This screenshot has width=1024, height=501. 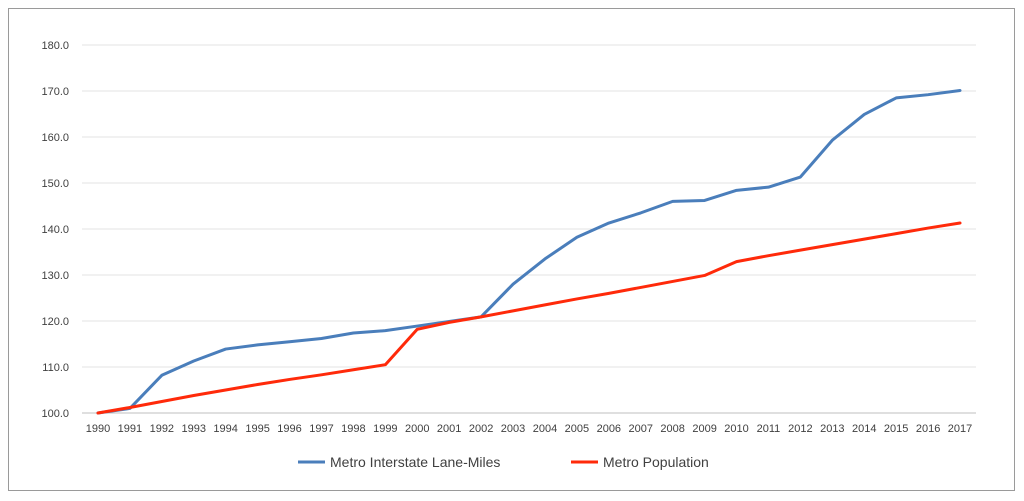 What do you see at coordinates (98, 429) in the screenshot?
I see `x-tick-label: 1990` at bounding box center [98, 429].